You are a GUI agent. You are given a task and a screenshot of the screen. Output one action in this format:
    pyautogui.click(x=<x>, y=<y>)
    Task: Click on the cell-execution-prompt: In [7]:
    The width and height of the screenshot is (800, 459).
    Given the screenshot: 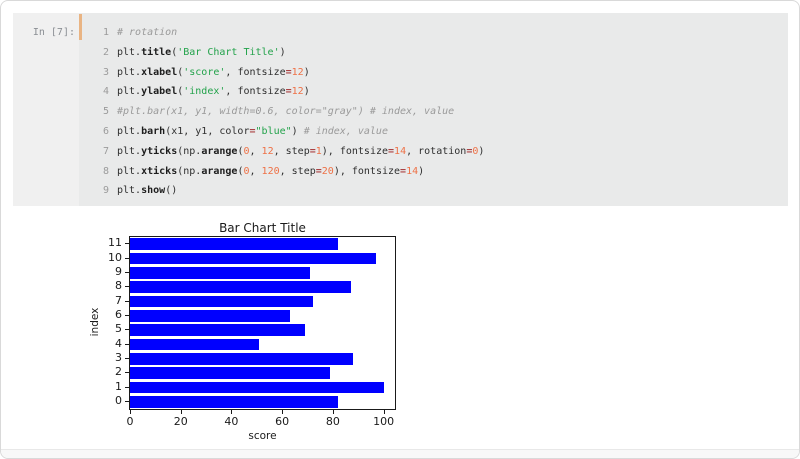 What is the action you would take?
    pyautogui.click(x=53, y=32)
    